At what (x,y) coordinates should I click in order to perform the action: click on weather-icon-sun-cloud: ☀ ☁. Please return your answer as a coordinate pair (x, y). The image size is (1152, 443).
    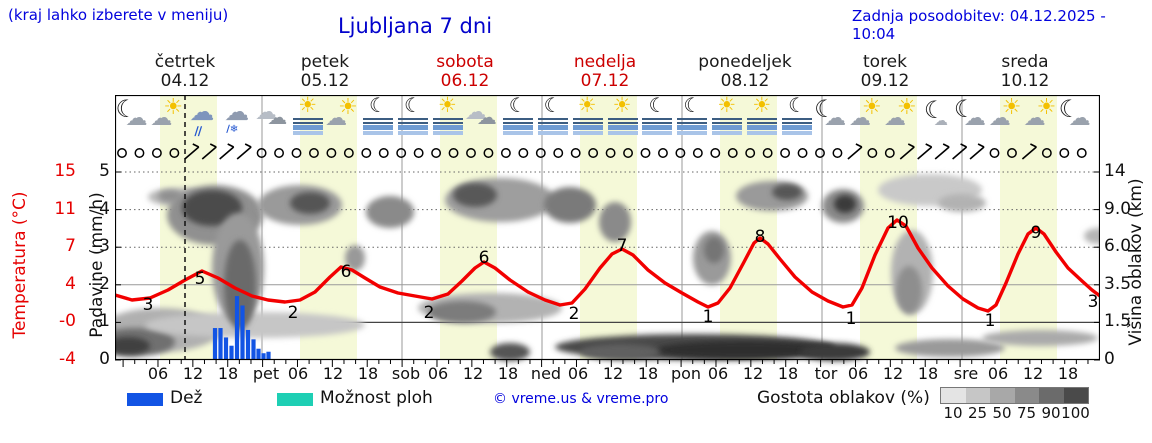
    Looking at the image, I should click on (168, 121).